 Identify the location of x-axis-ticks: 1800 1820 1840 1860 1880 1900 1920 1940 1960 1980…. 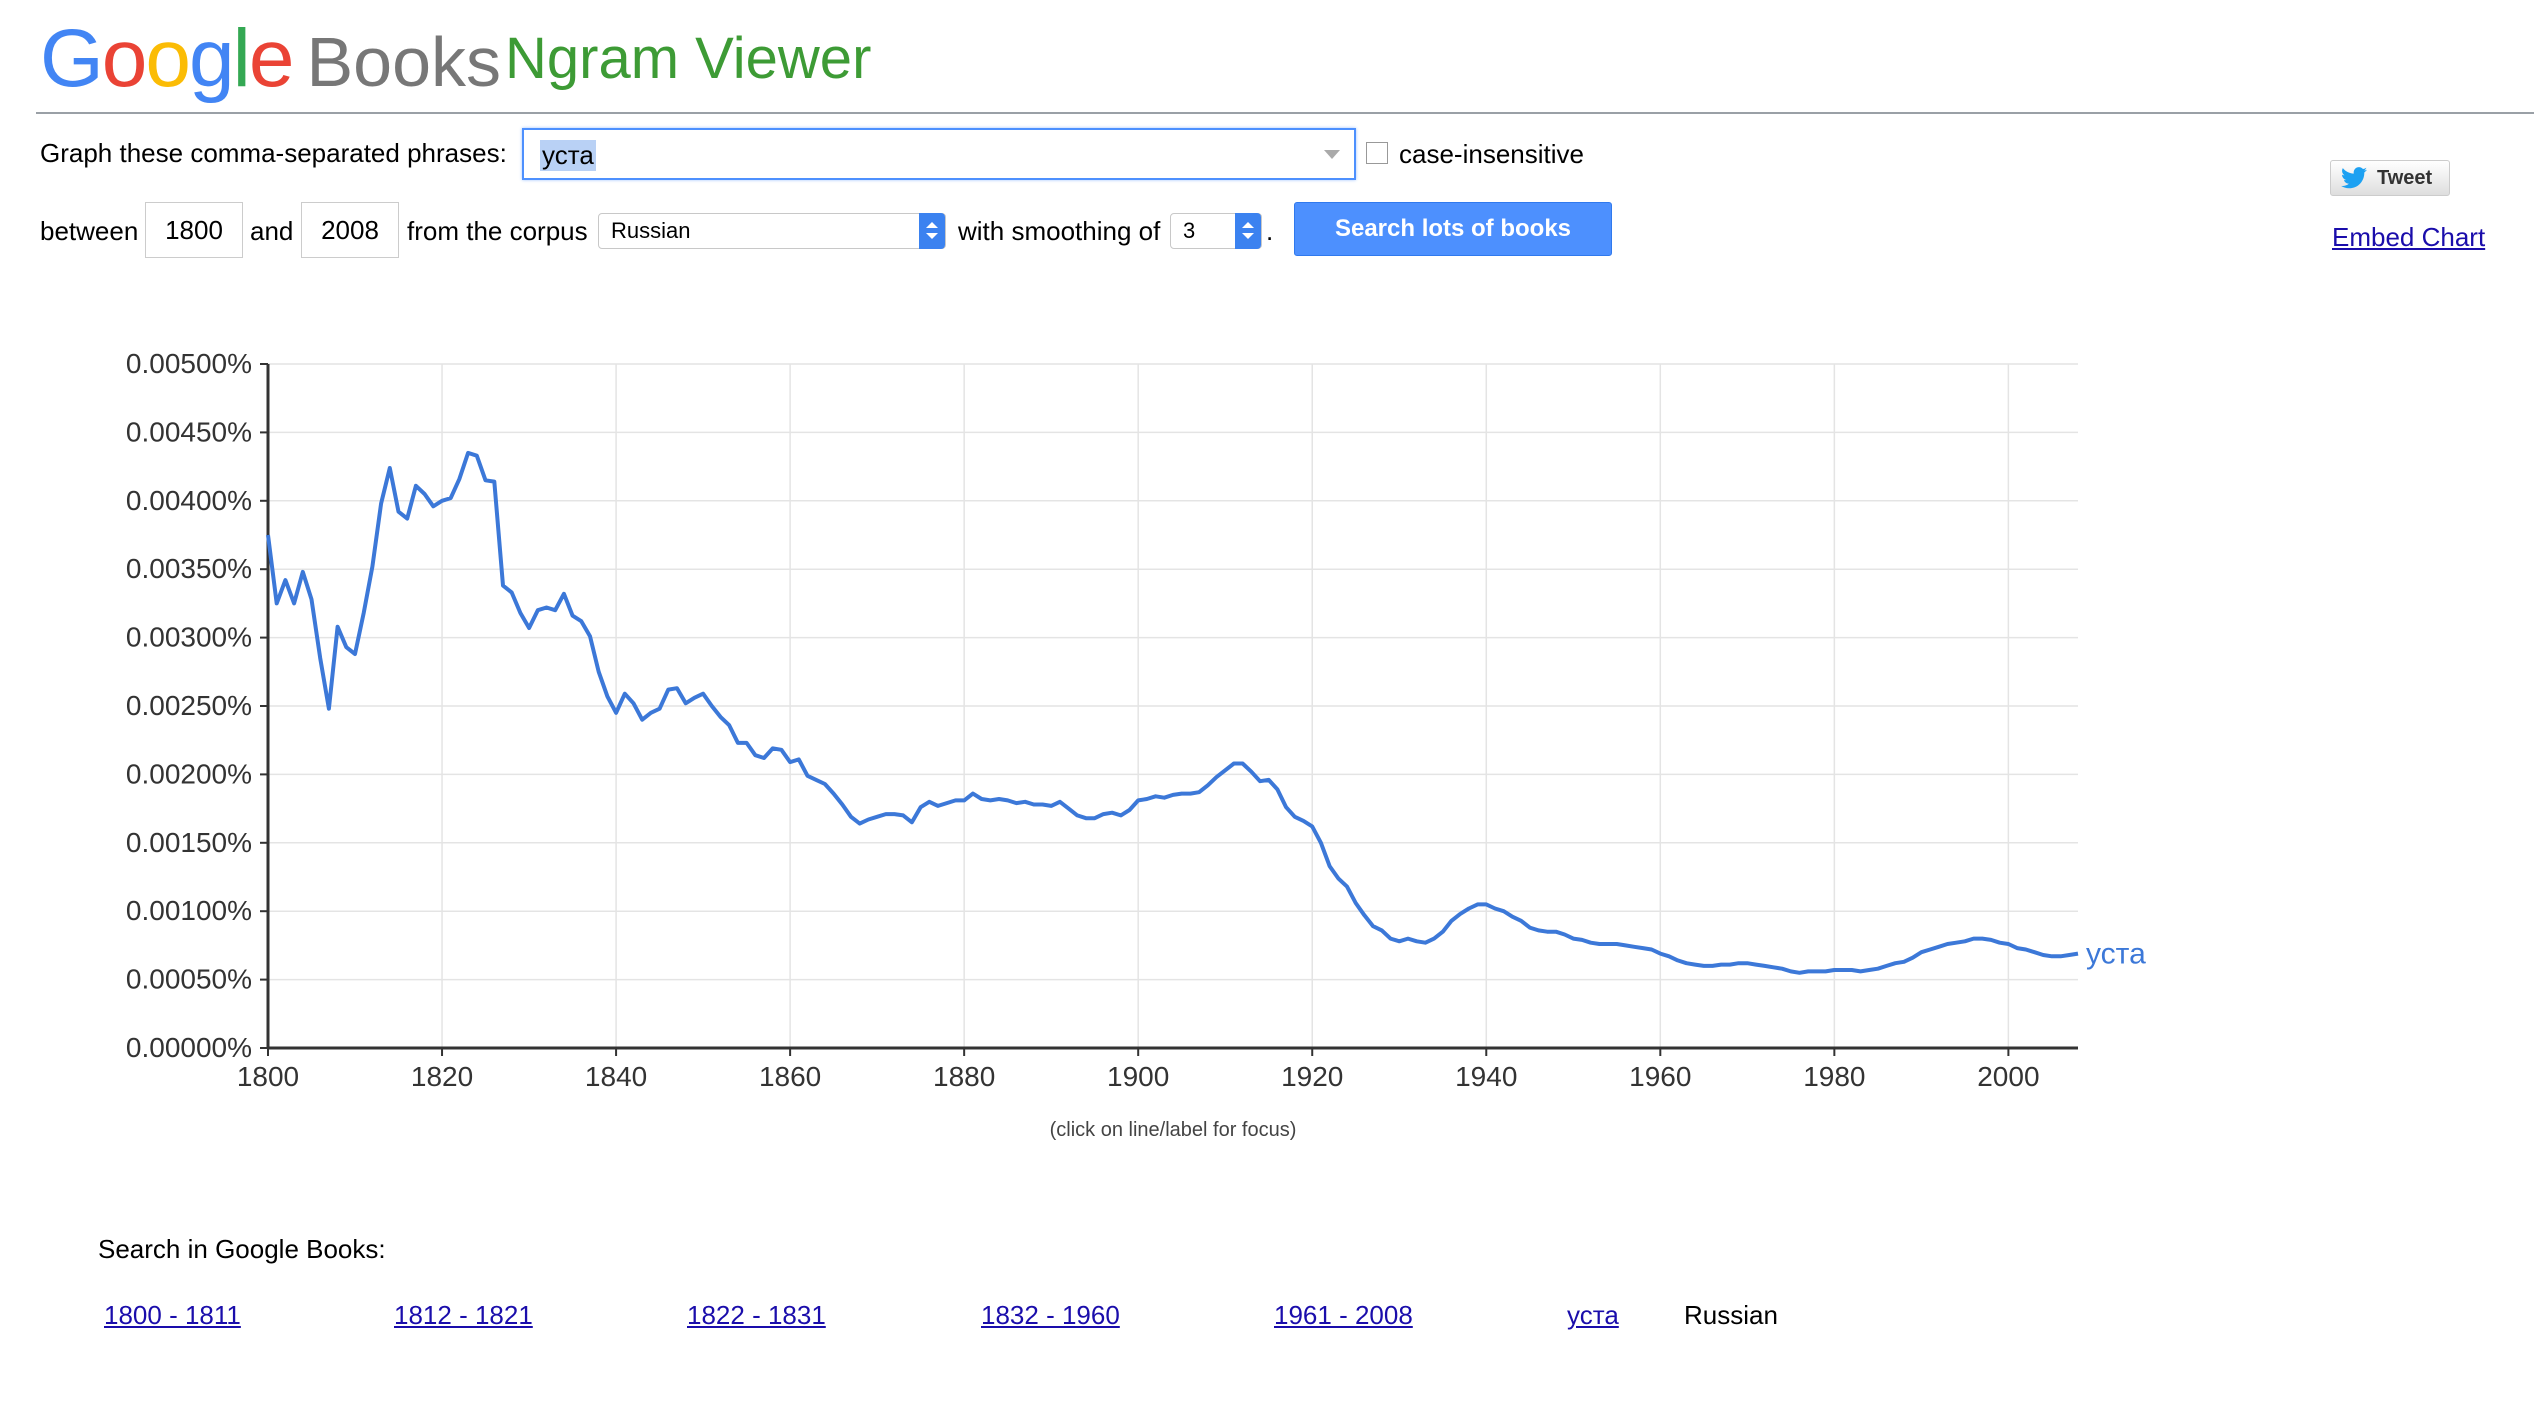
(1138, 1070).